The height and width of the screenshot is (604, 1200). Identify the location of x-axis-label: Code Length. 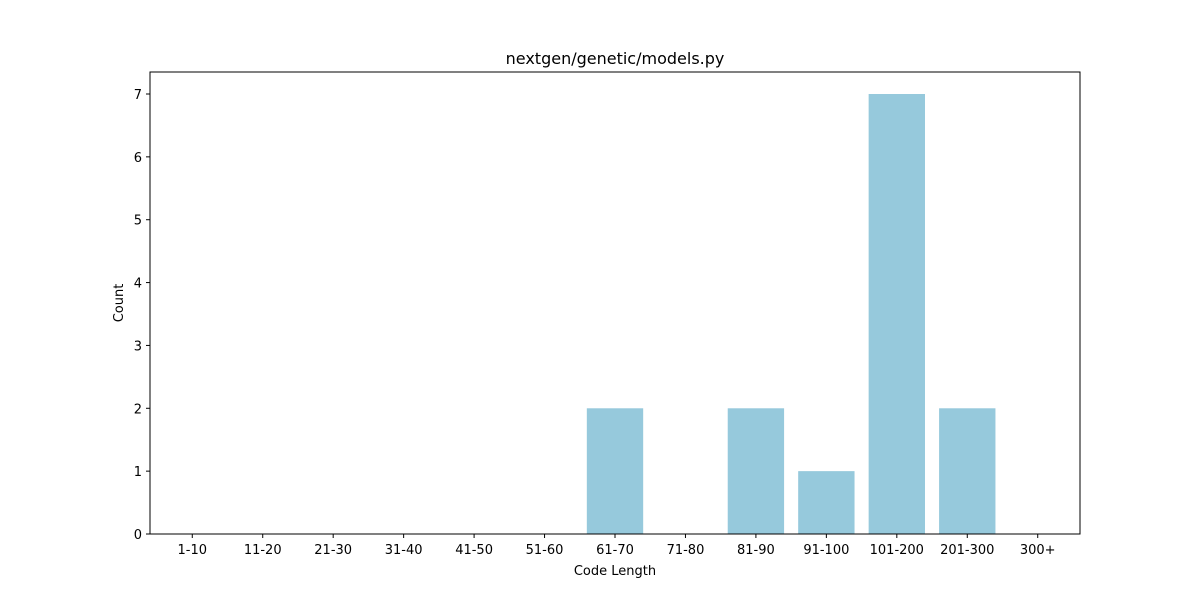
(615, 571).